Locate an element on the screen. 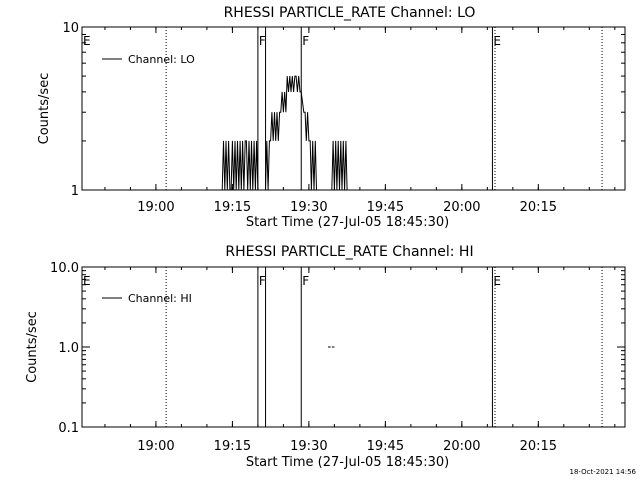  legend-label: Channel: HI is located at coordinates (160, 298).